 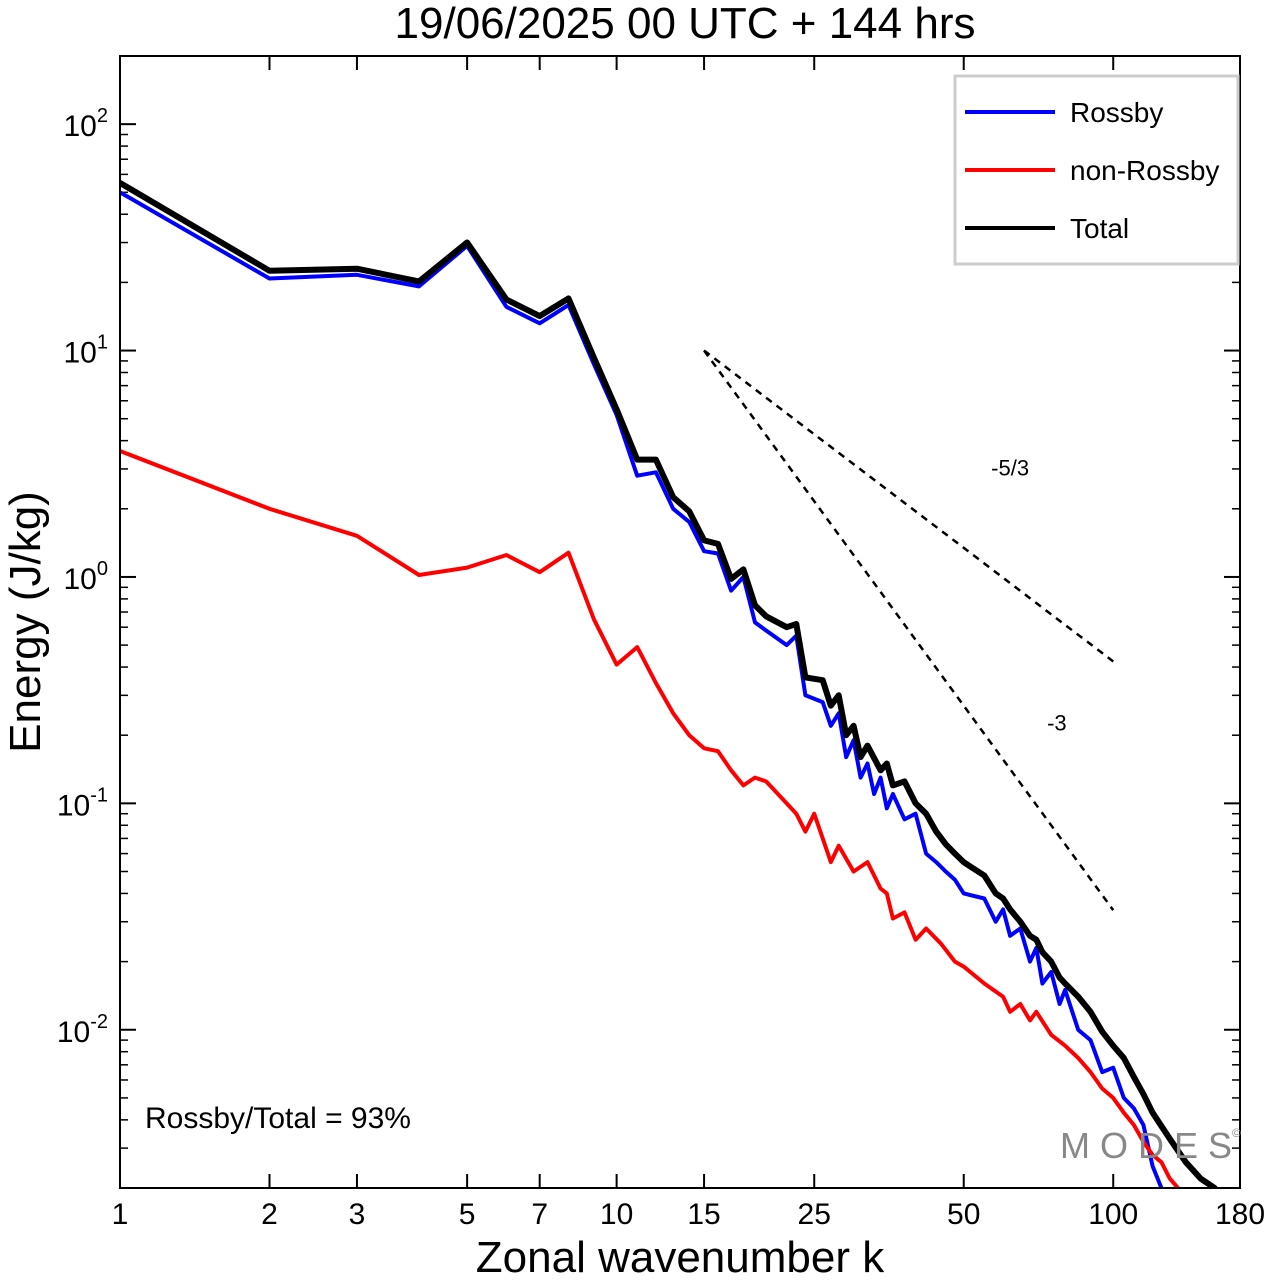 I want to click on x-tick-label: 10, so click(x=616, y=1214).